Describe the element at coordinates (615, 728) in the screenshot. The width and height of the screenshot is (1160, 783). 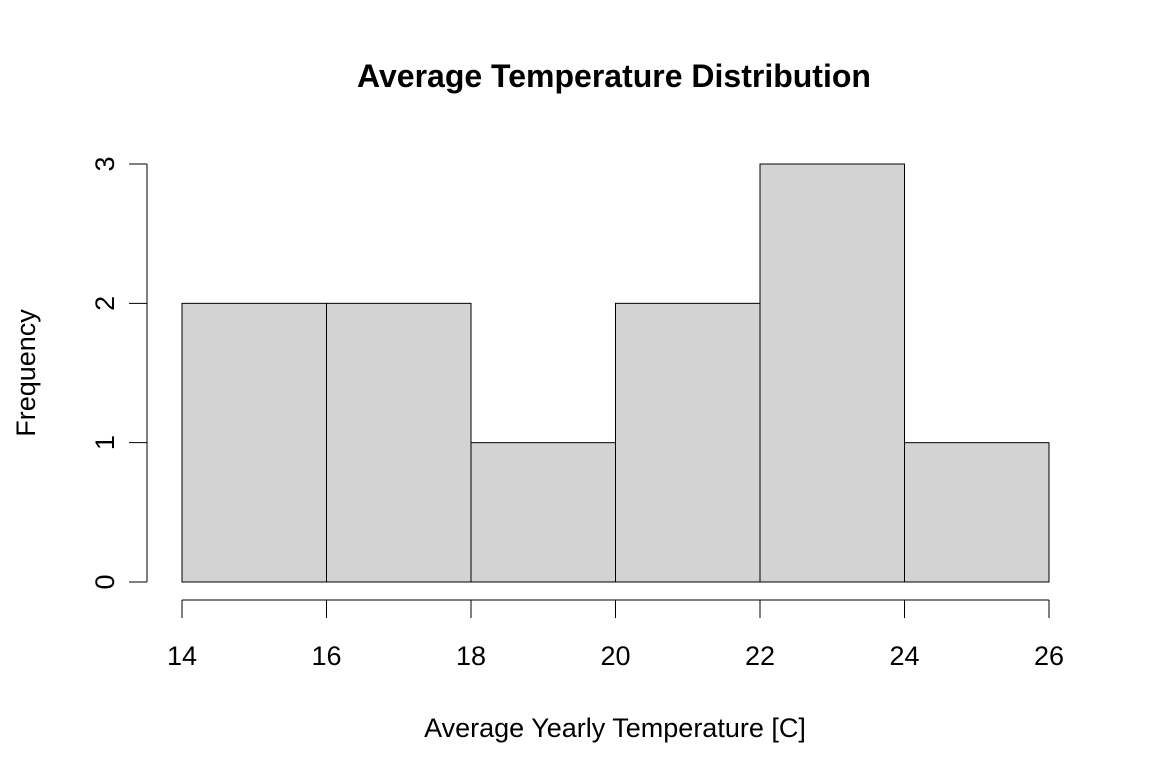
I see `x-axis-label: Average Yearly Temperature [C]` at that location.